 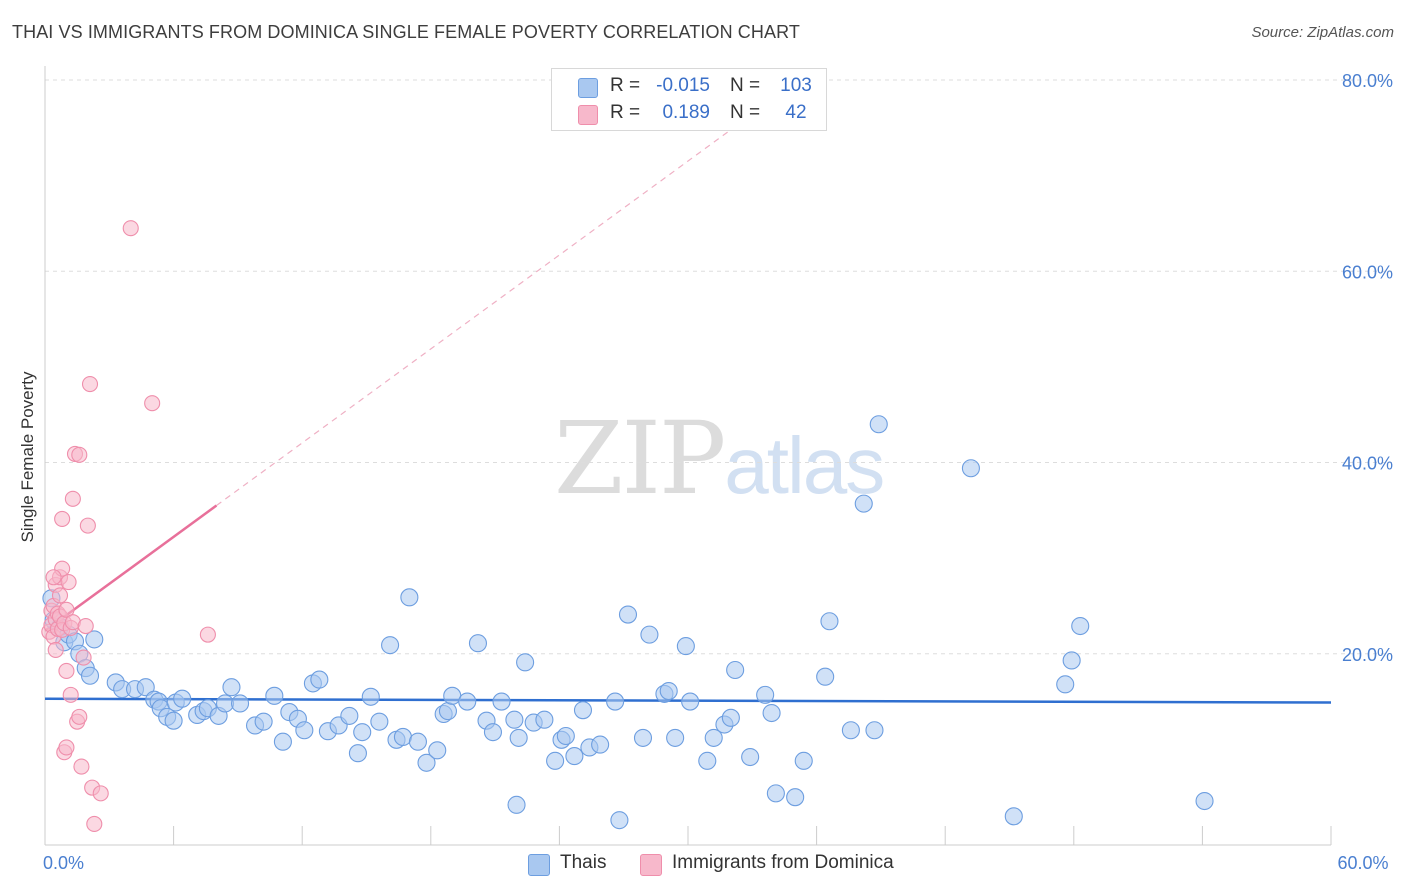 I want to click on bottom-legend-label-dominica: Immigrants from Dominica, so click(x=783, y=862).